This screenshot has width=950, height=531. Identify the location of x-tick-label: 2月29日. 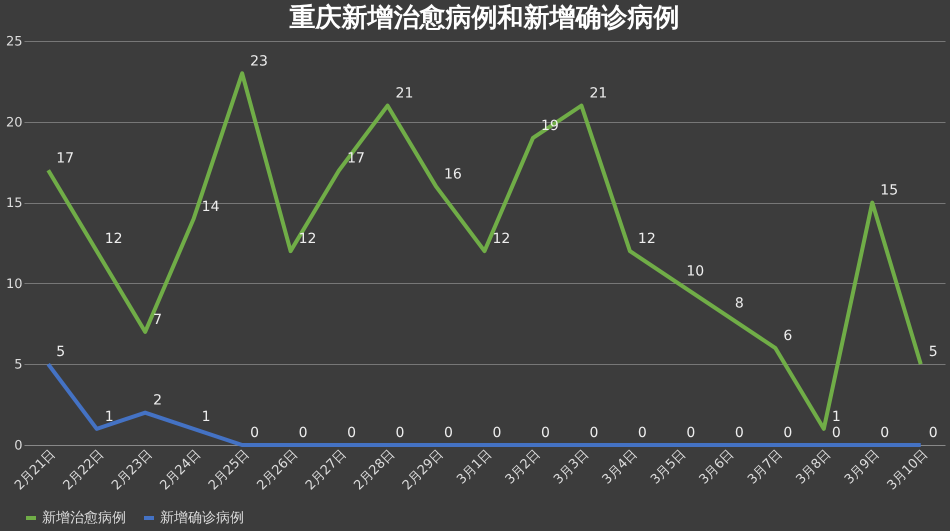
(423, 470).